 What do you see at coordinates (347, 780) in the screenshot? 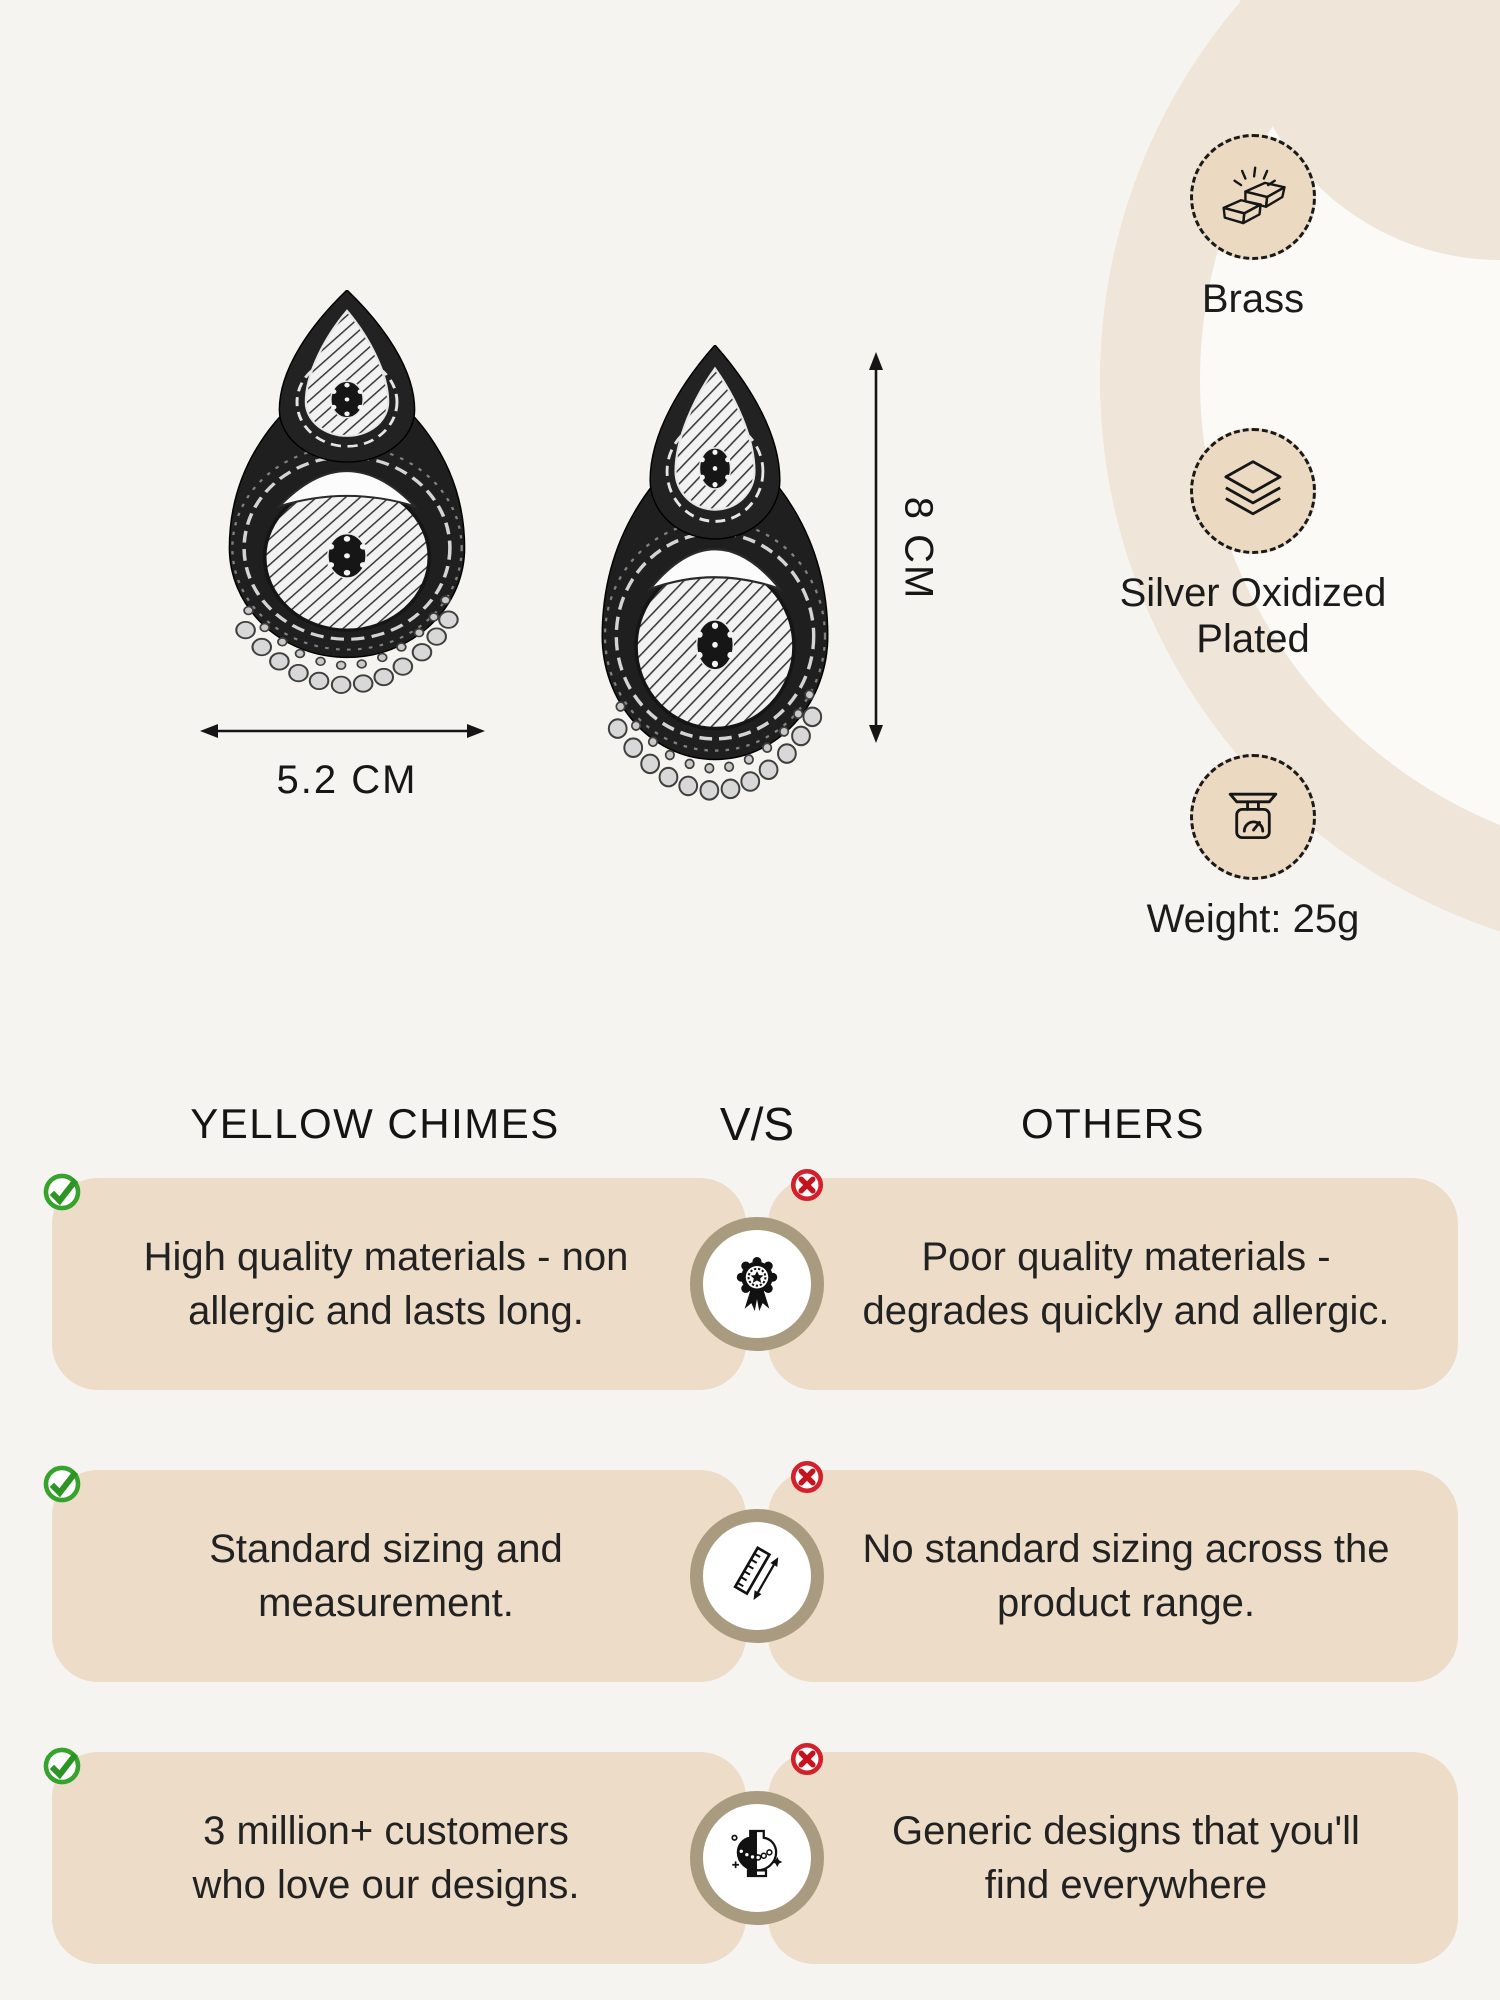
I see `width-dimension-label: 5.2 CM` at bounding box center [347, 780].